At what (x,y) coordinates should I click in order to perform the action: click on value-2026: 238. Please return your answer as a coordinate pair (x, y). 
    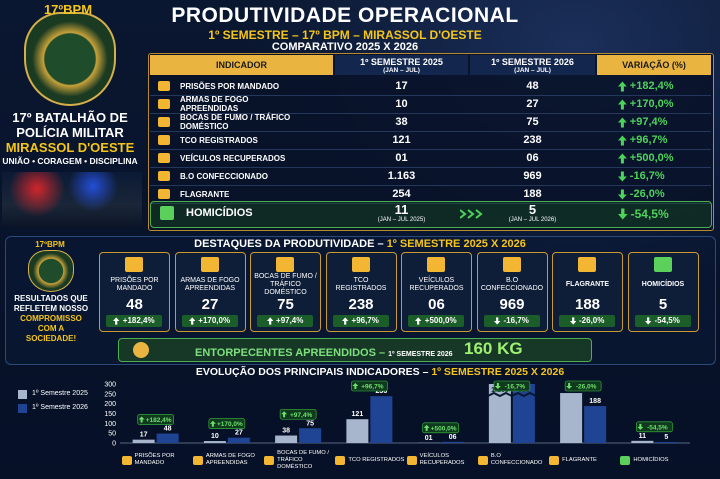
    Looking at the image, I should click on (532, 140).